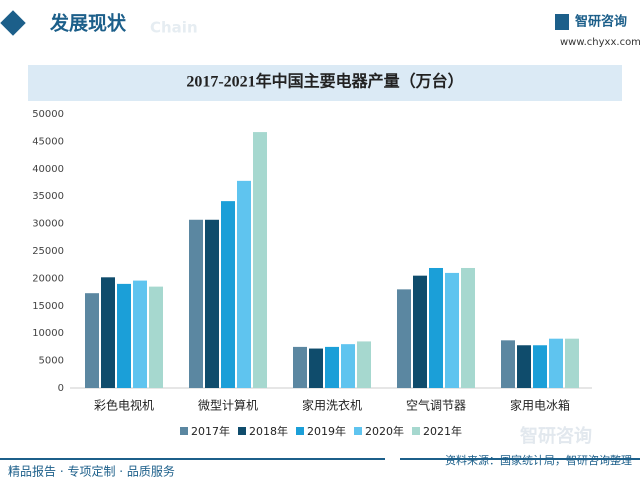  What do you see at coordinates (174, 28) in the screenshot?
I see `header-watermark: Chain` at bounding box center [174, 28].